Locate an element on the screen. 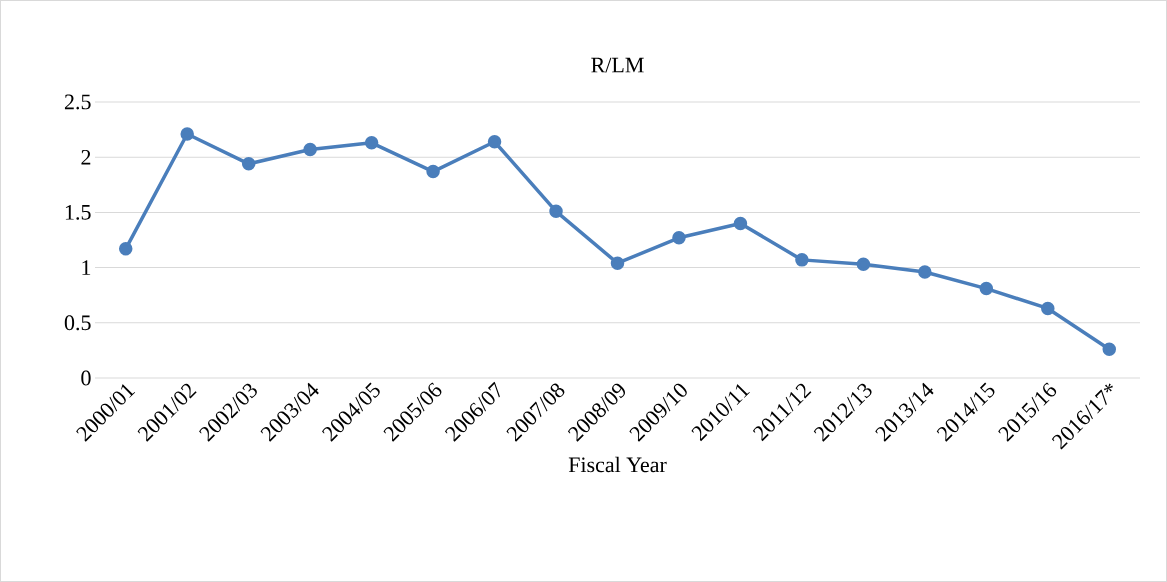 The height and width of the screenshot is (582, 1167). y-tick-label: 0.5 is located at coordinates (77, 323).